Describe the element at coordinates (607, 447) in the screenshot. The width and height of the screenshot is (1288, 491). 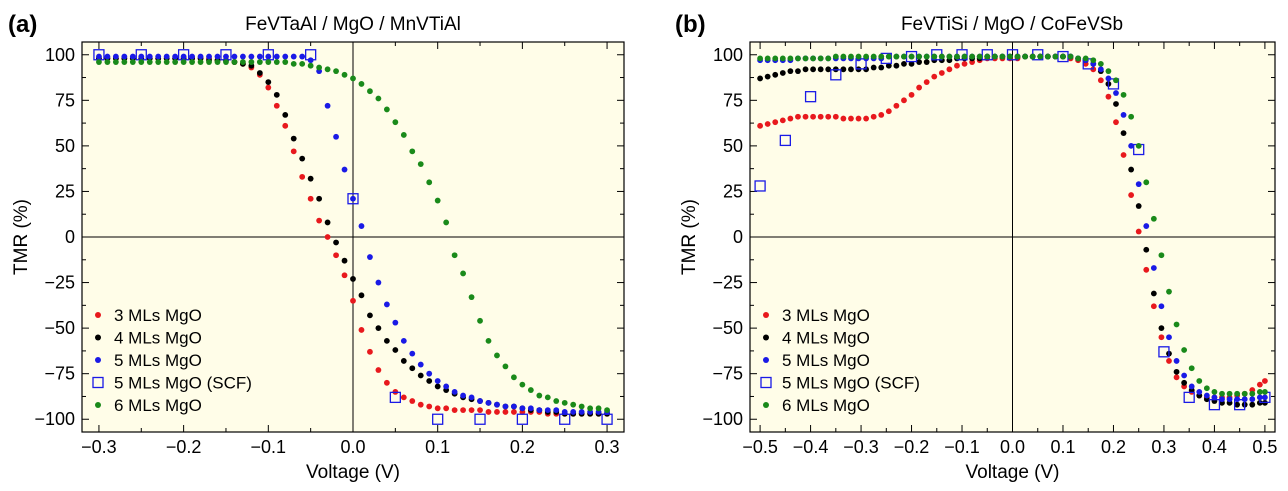
I see `x-tick-label: 0.3` at that location.